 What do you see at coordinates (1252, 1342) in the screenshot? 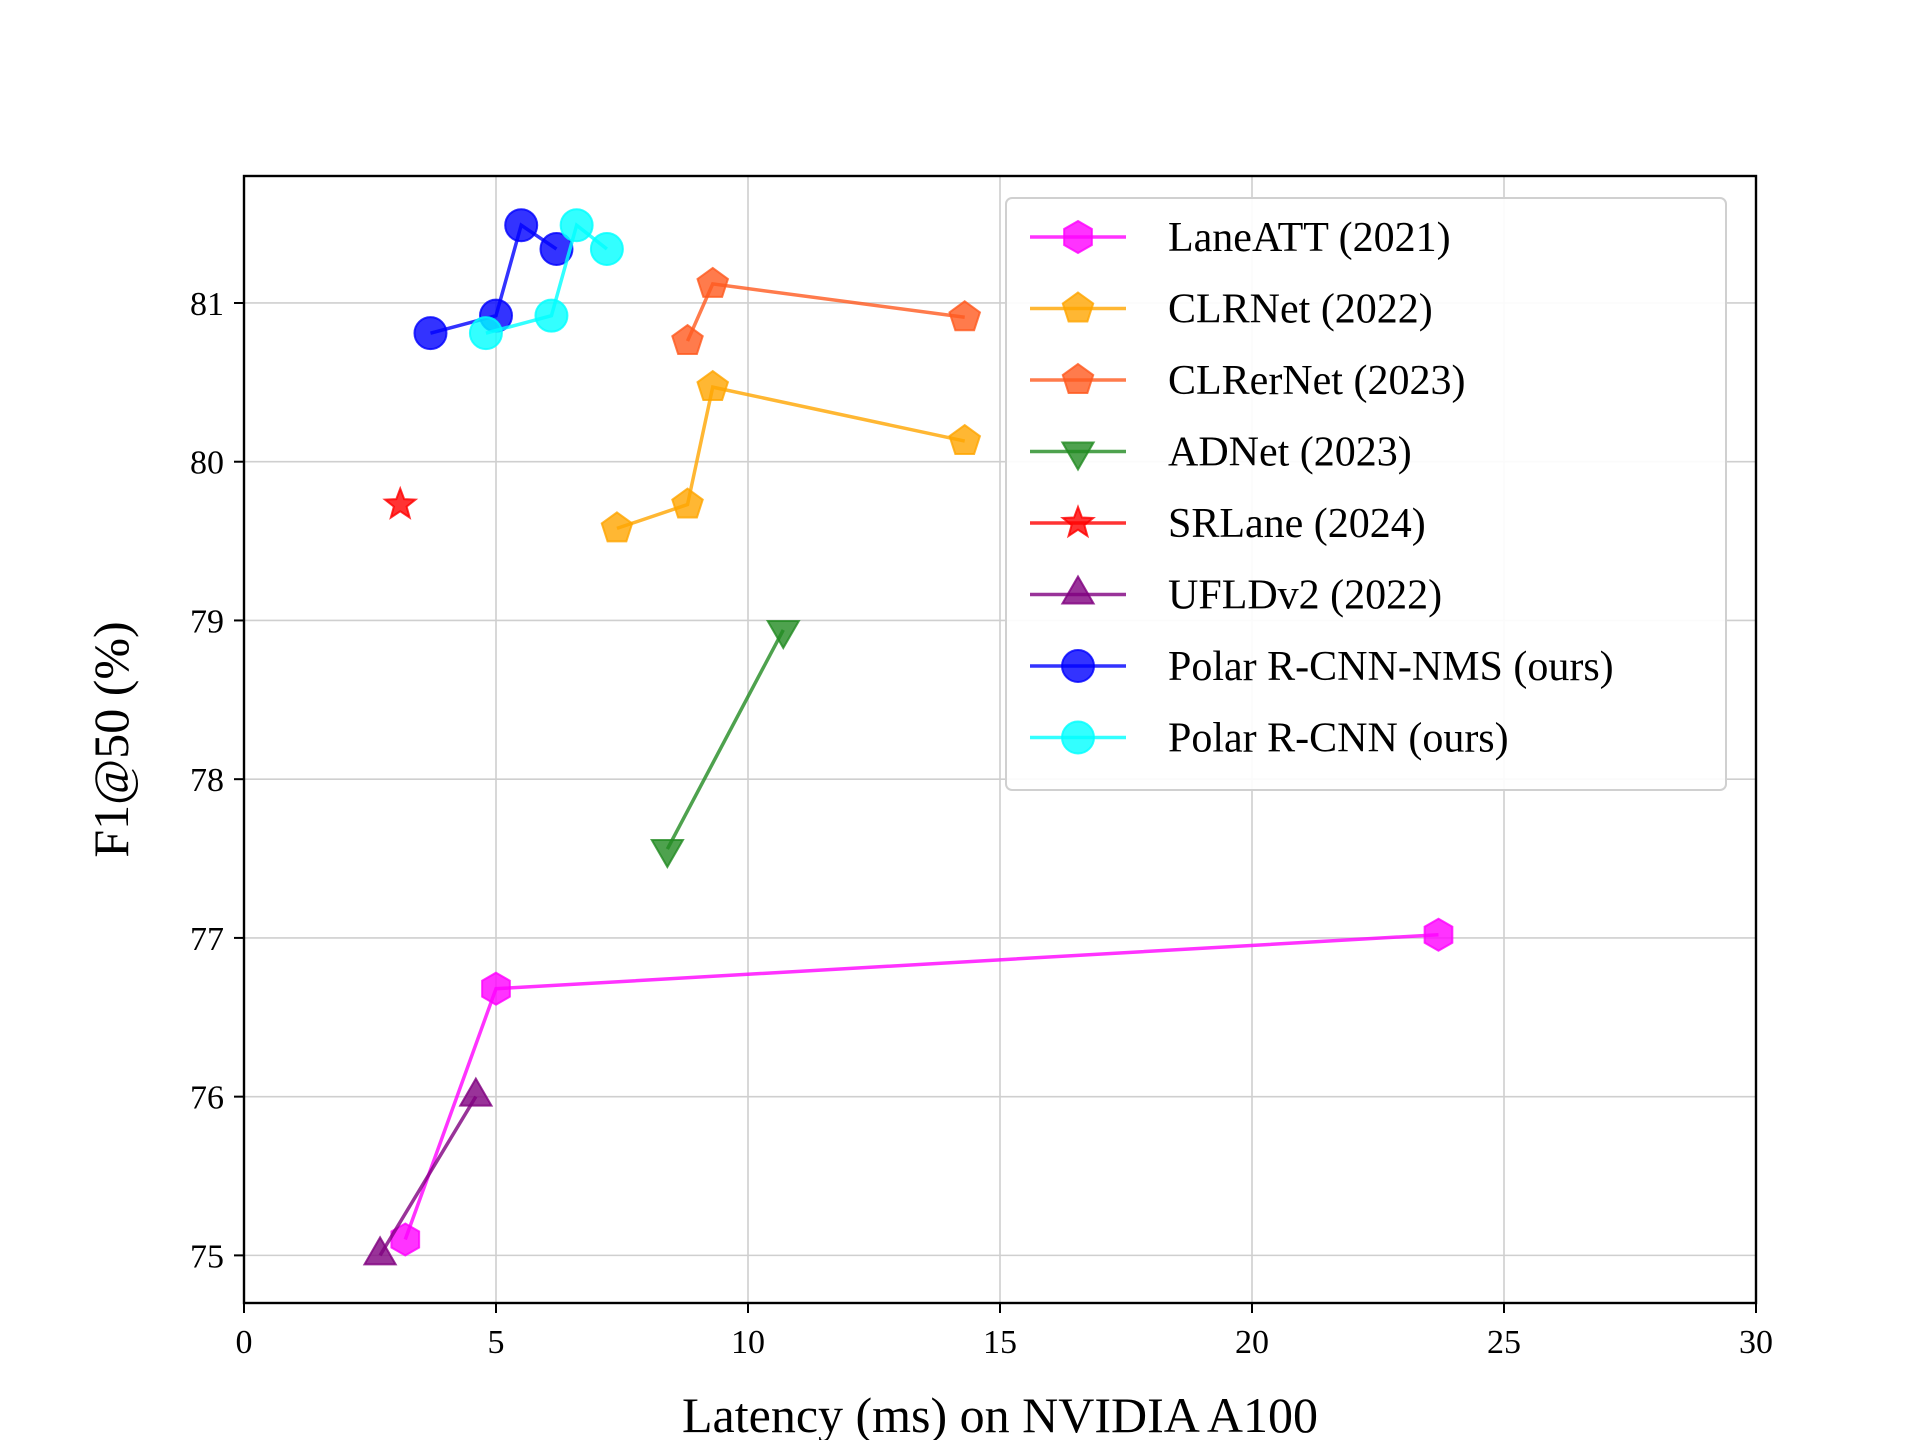
I see `x-tick-label: 20` at bounding box center [1252, 1342].